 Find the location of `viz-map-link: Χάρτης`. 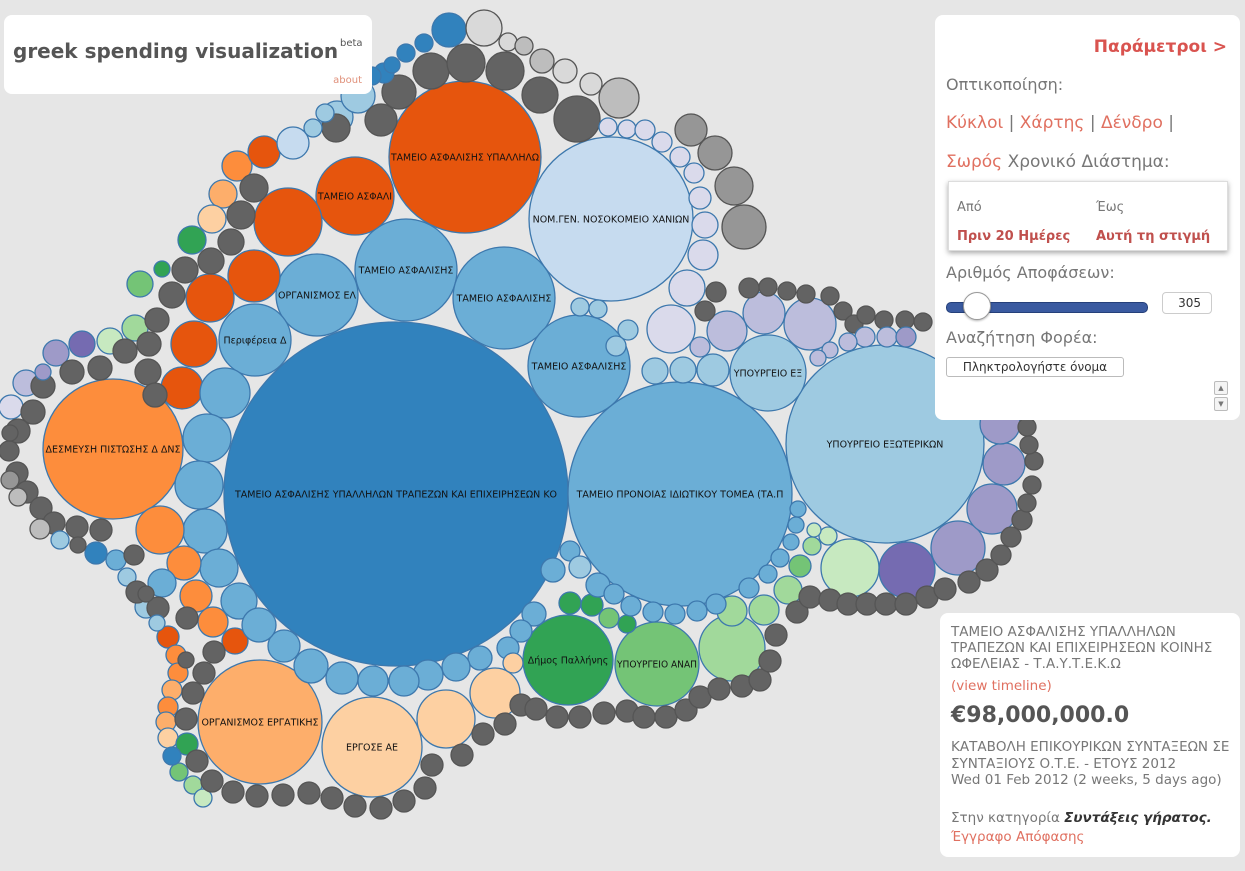

viz-map-link: Χάρτης is located at coordinates (1052, 123).